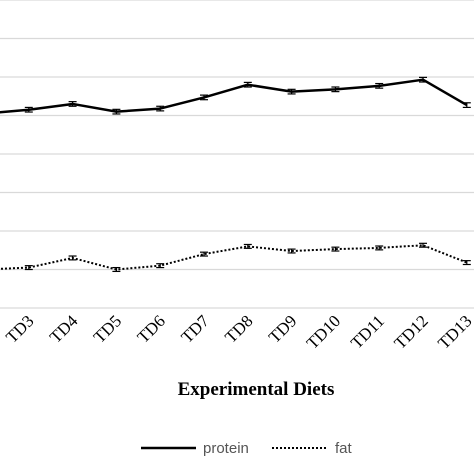 The width and height of the screenshot is (474, 474). What do you see at coordinates (323, 331) in the screenshot?
I see `x-tick-label: TD10` at bounding box center [323, 331].